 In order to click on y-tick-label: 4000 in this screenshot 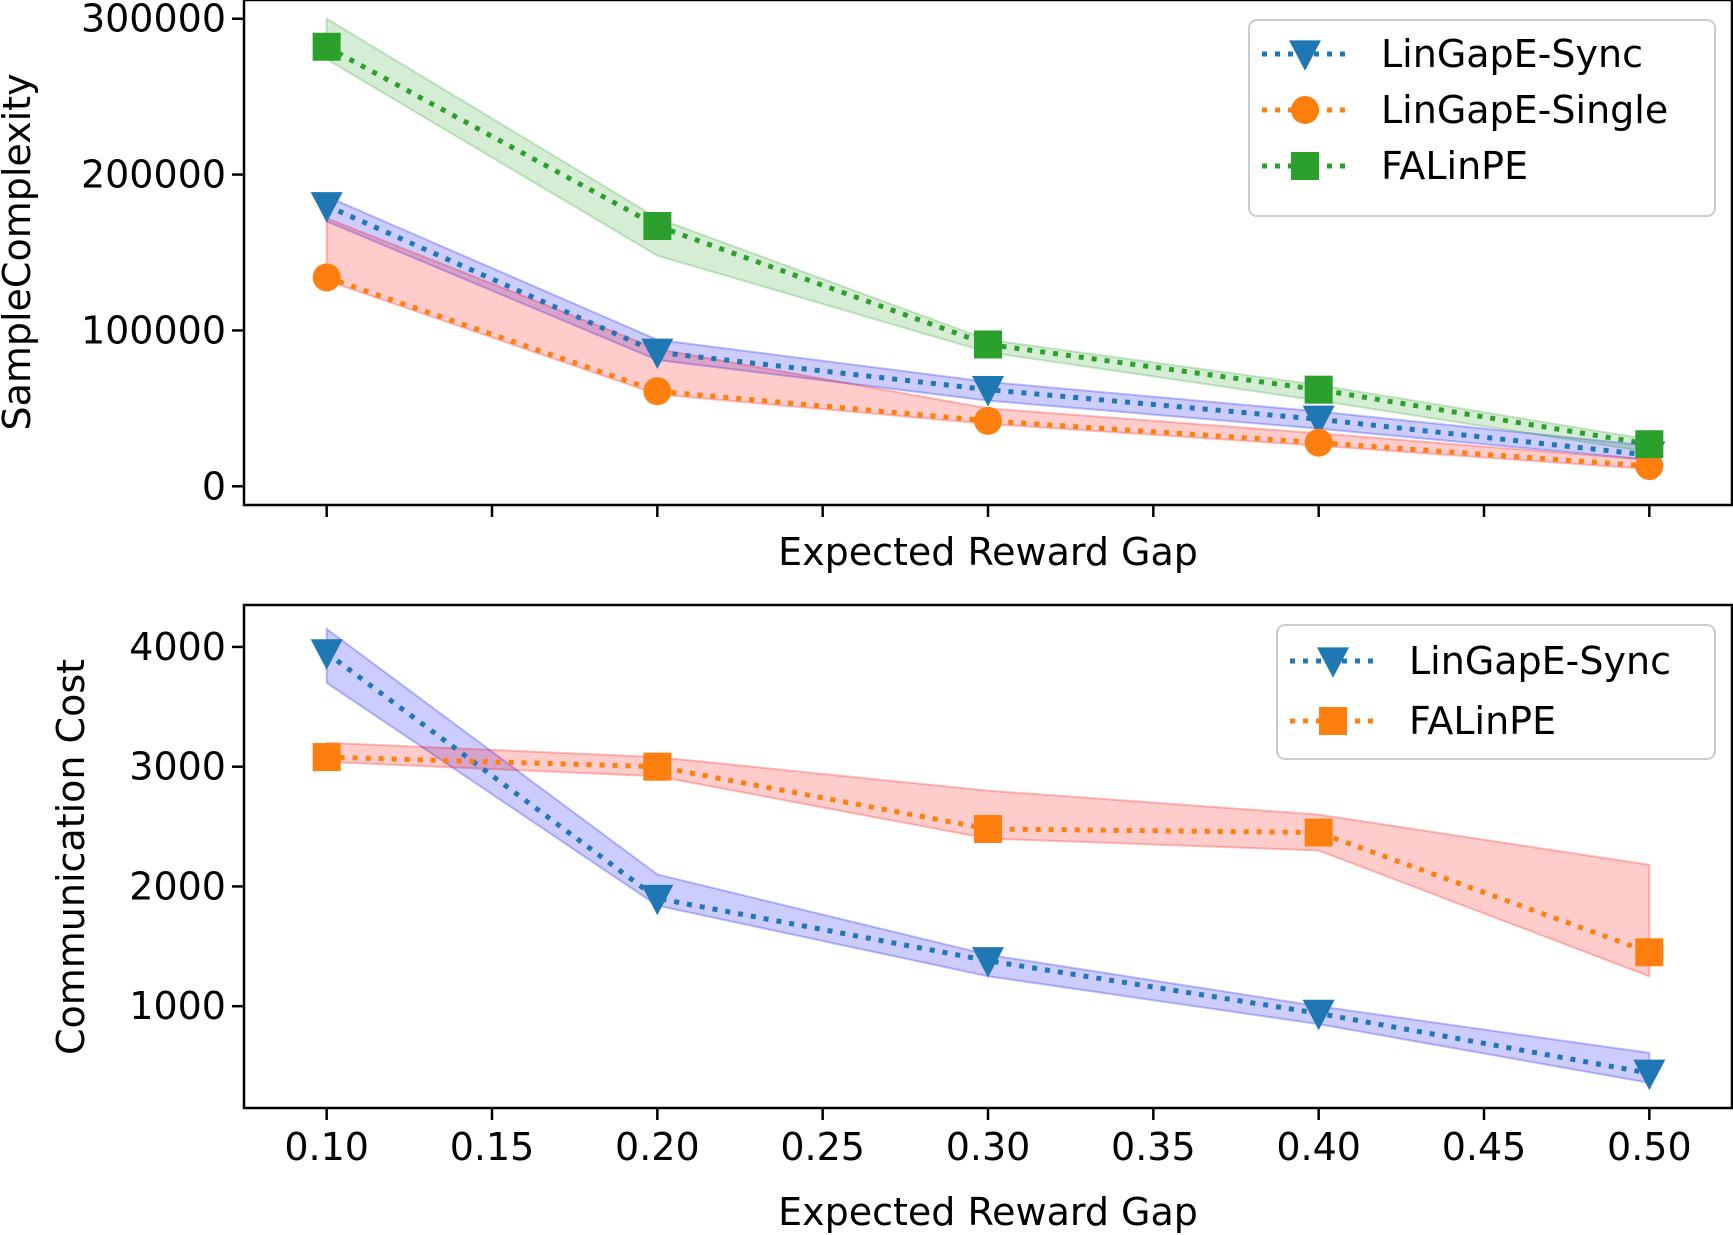, I will do `click(177, 647)`.